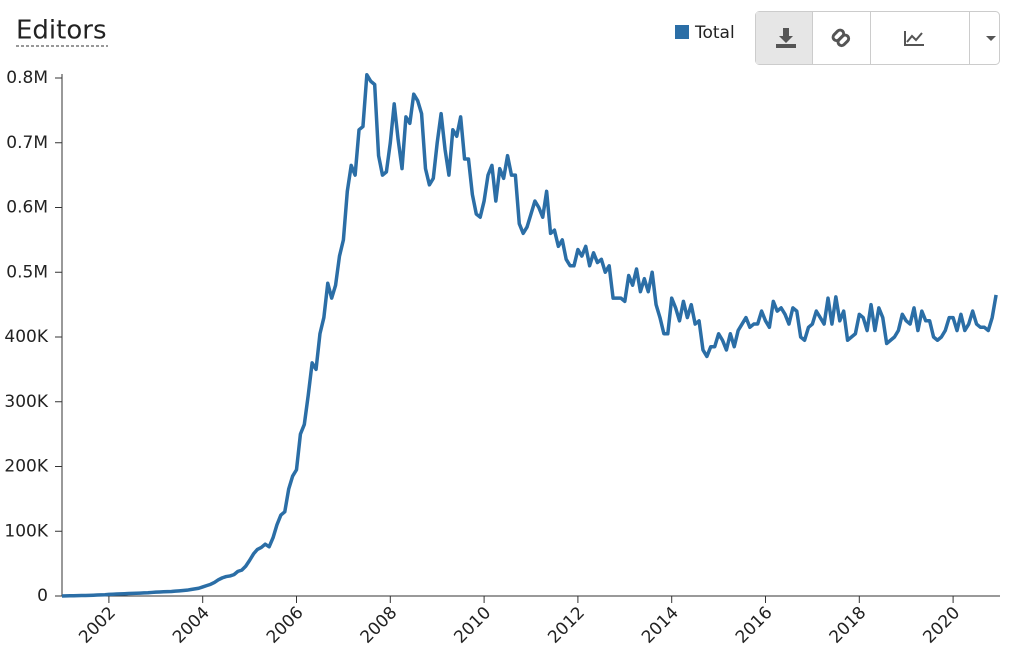 This screenshot has height=659, width=1024. Describe the element at coordinates (26, 402) in the screenshot. I see `y-tick-label: 300K` at that location.